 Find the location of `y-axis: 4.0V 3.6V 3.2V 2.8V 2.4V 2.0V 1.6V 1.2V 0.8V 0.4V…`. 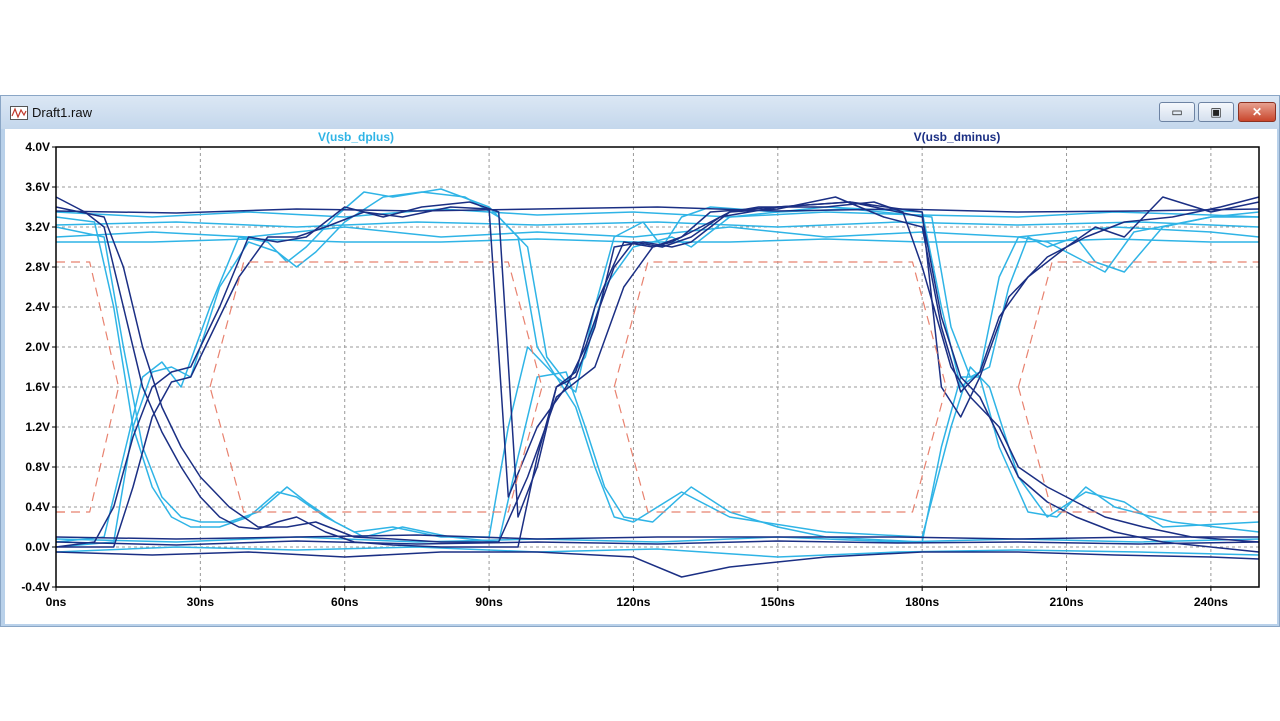

y-axis: 4.0V 3.6V 3.2V 2.8V 2.4V 2.0V 1.6V 1.2V 0.8V 0.4V… is located at coordinates (38, 367).